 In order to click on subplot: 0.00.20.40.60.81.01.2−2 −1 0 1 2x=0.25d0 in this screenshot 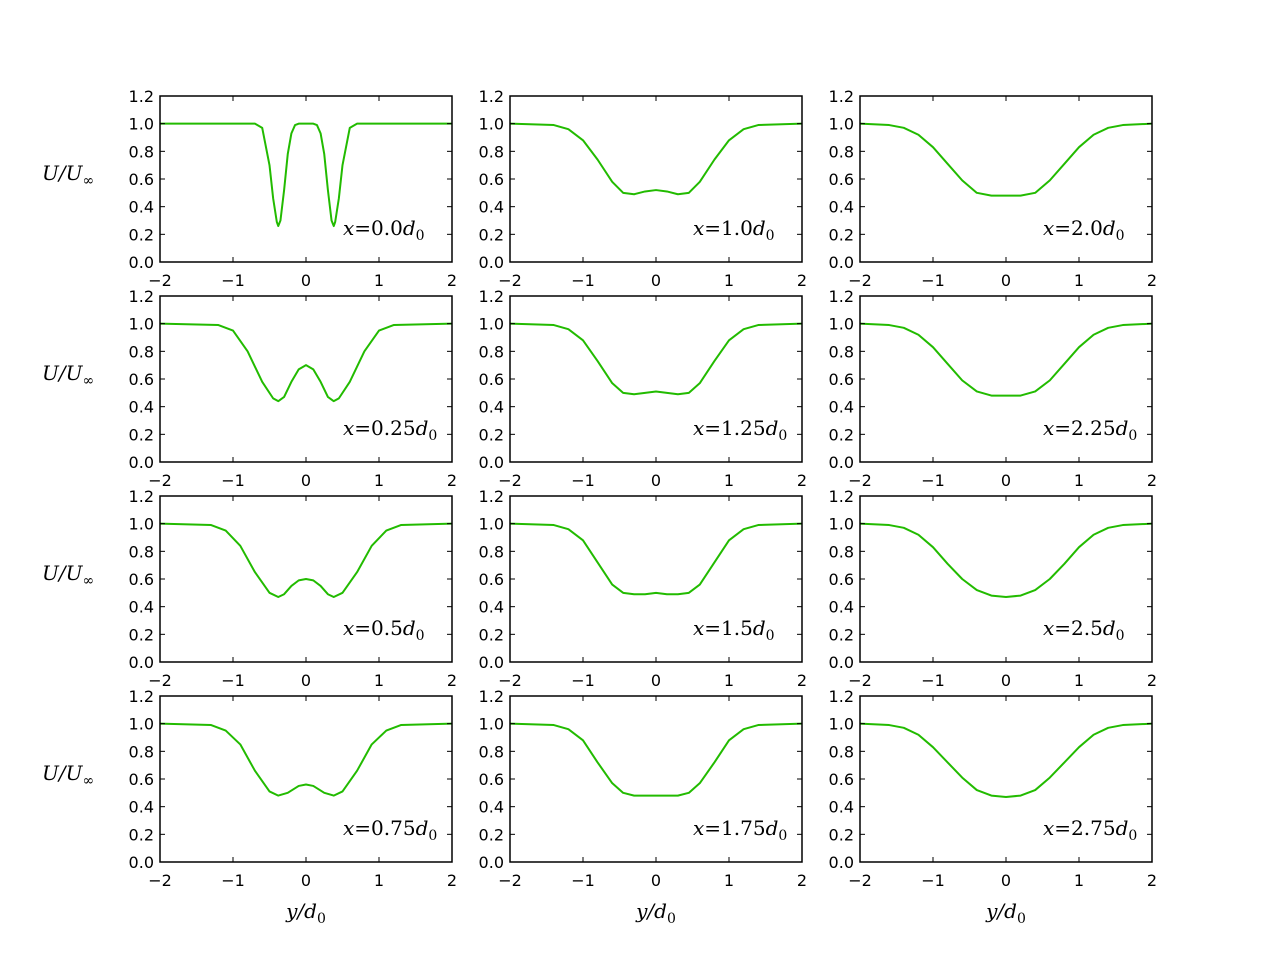, I will do `click(293, 388)`.